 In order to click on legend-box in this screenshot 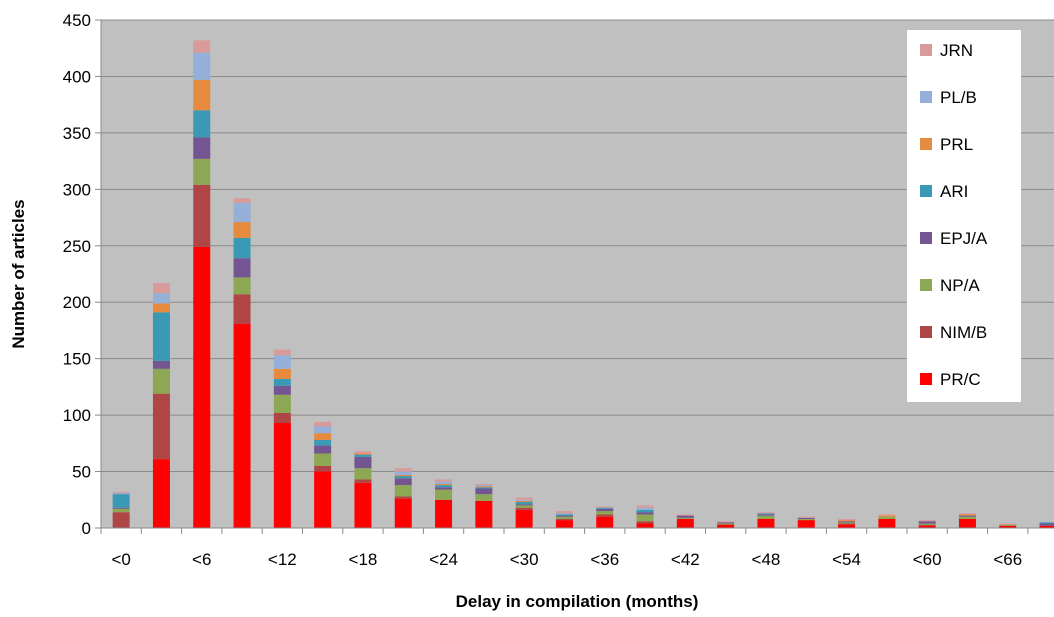, I will do `click(964, 216)`.